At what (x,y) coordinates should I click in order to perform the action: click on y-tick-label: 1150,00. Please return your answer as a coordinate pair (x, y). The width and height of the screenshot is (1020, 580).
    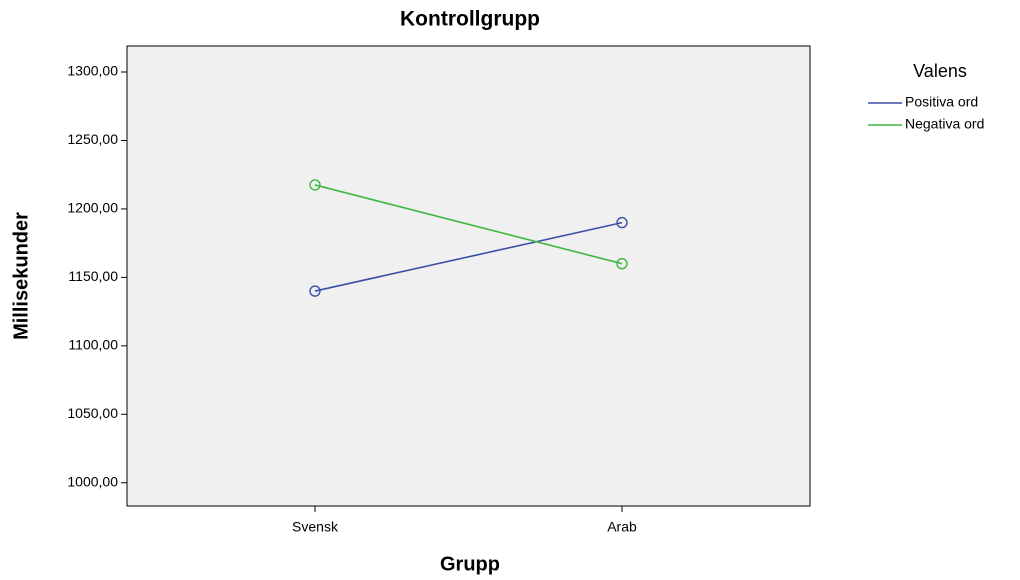
    Looking at the image, I should click on (93, 276).